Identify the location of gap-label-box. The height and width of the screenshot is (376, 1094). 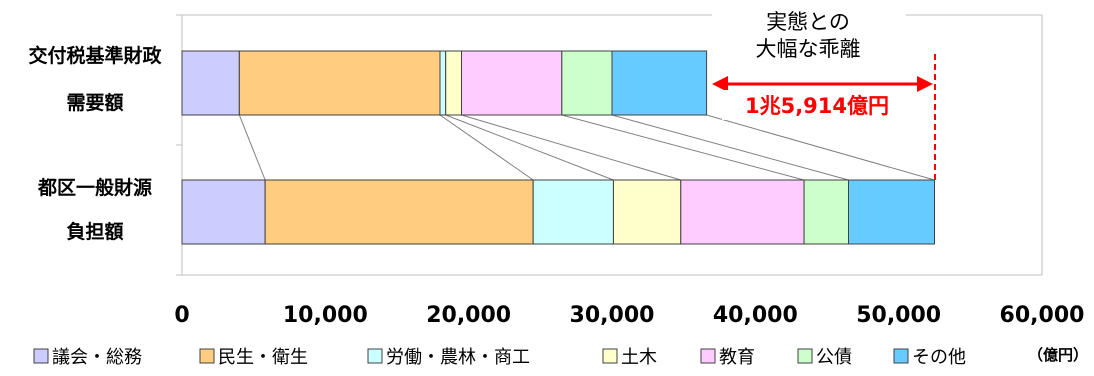
(817, 105).